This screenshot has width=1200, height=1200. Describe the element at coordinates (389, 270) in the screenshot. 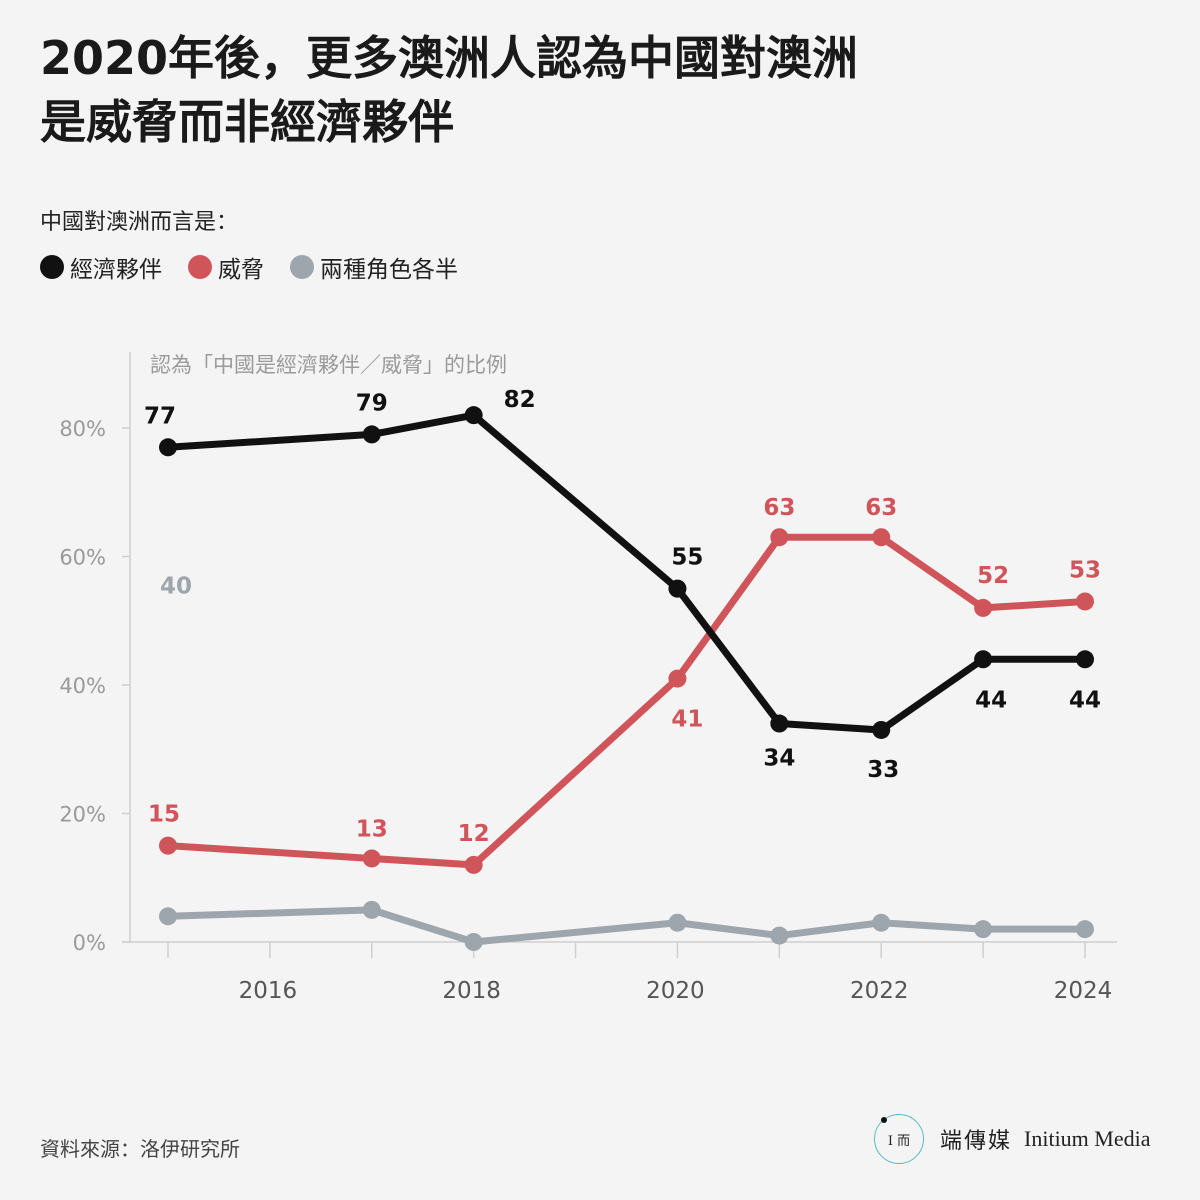

I see `legend-label-both: 兩種角色各半` at that location.